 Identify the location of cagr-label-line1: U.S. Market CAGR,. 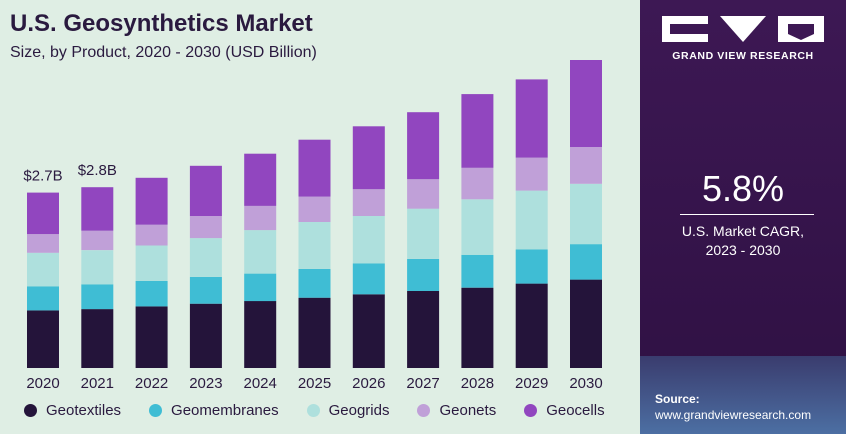
(743, 231).